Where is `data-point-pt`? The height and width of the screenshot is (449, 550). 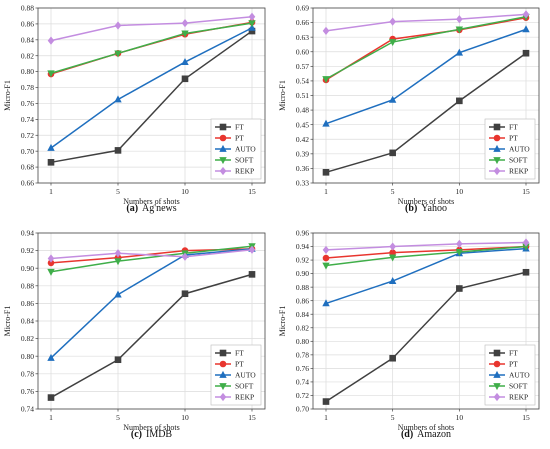 data-point-pt is located at coordinates (51, 263).